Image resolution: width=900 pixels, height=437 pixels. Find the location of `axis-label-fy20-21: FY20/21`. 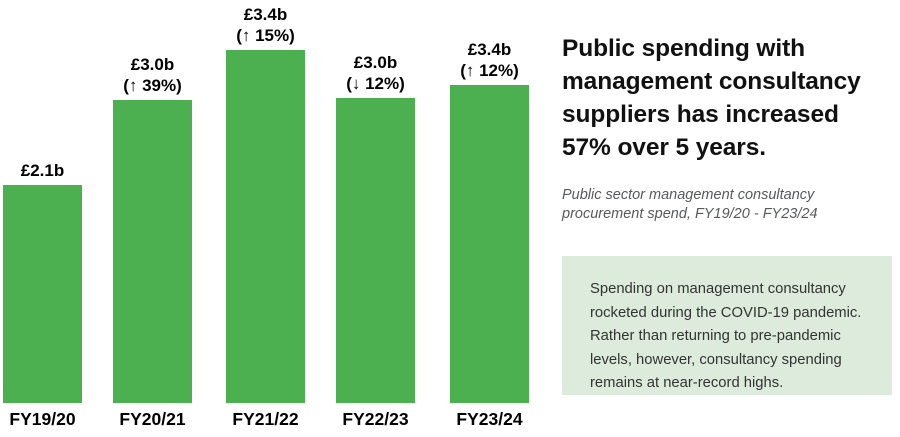

axis-label-fy20-21: FY20/21 is located at coordinates (152, 419).